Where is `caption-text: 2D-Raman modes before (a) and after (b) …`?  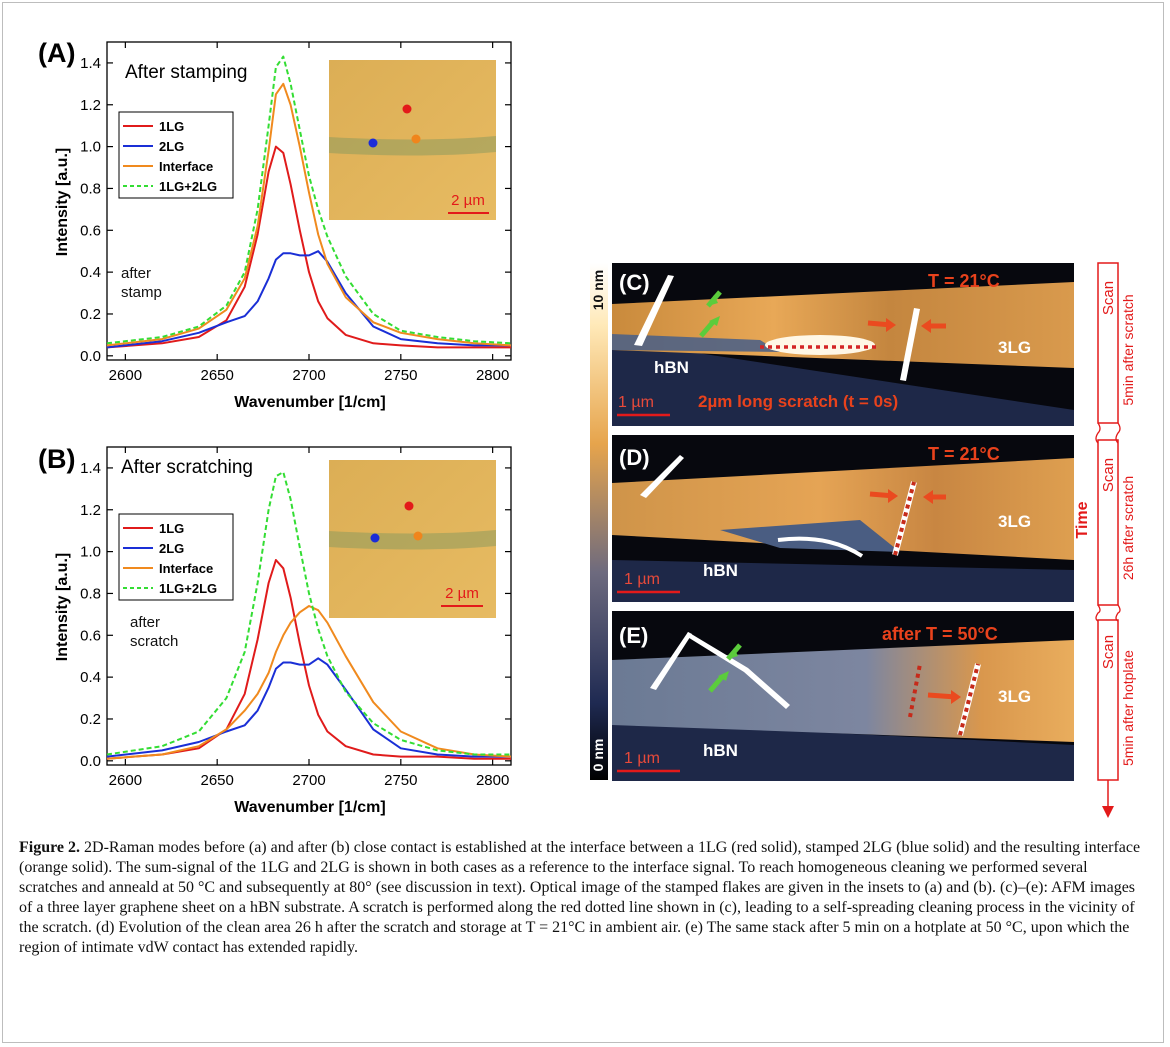 caption-text: 2D-Raman modes before (a) and after (b) … is located at coordinates (579, 897).